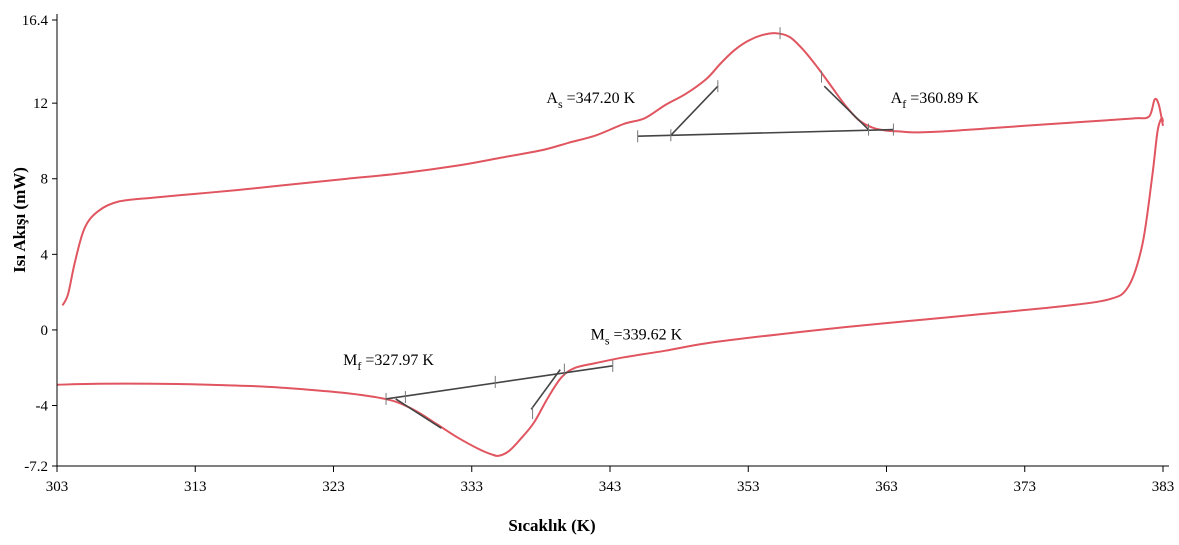 The image size is (1179, 545). What do you see at coordinates (40, 104) in the screenshot?
I see `y-tick-label: 12` at bounding box center [40, 104].